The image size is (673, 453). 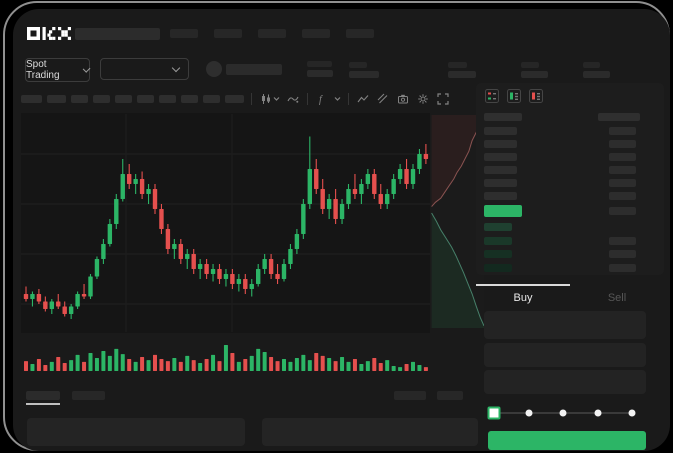 What do you see at coordinates (144, 69) in the screenshot?
I see `pair-selector` at bounding box center [144, 69].